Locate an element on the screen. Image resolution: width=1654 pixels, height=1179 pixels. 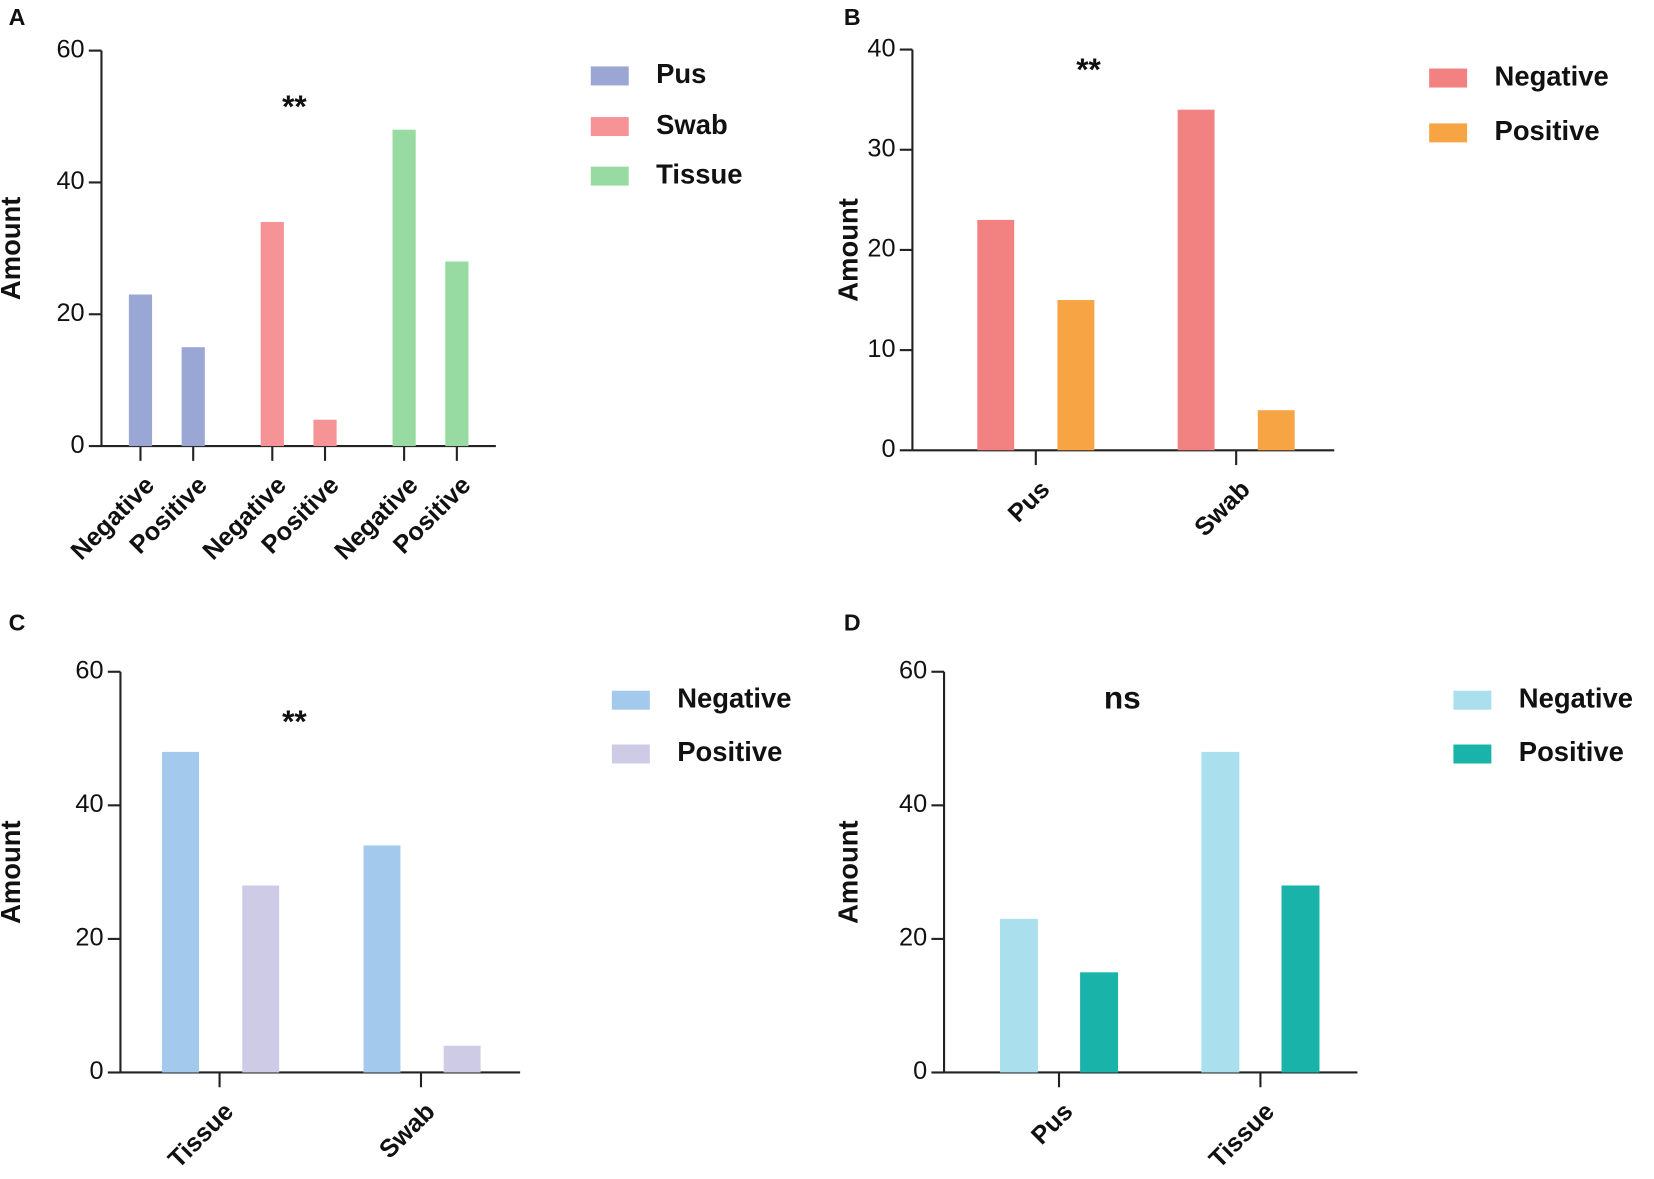
legend-label: Tissue is located at coordinates (699, 173).